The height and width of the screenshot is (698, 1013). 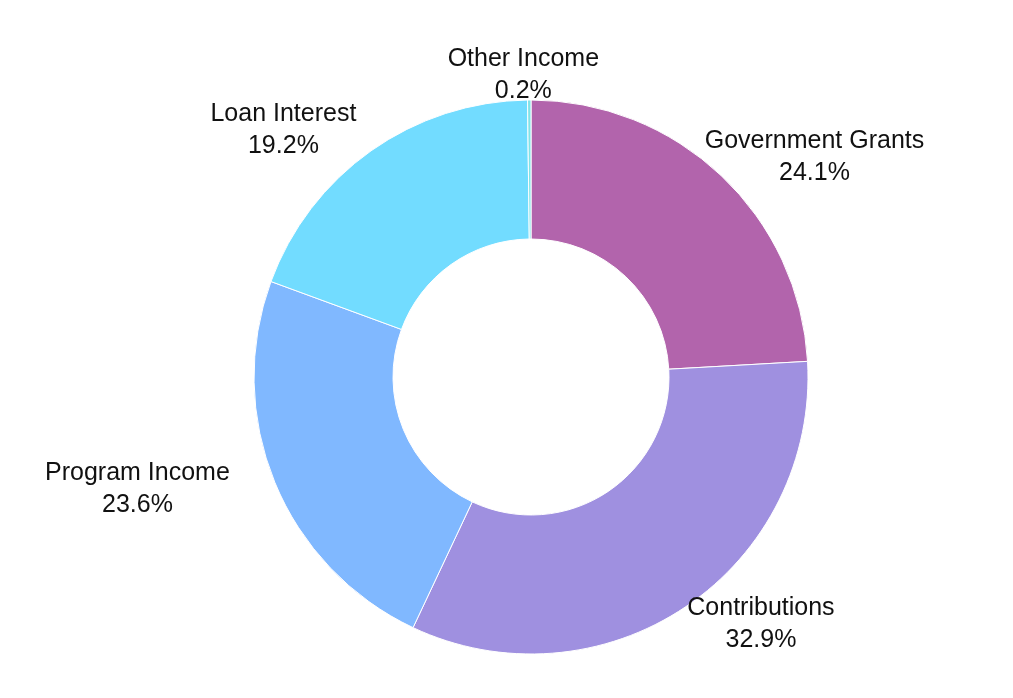 I want to click on data-label: 32.9%, so click(x=761, y=637).